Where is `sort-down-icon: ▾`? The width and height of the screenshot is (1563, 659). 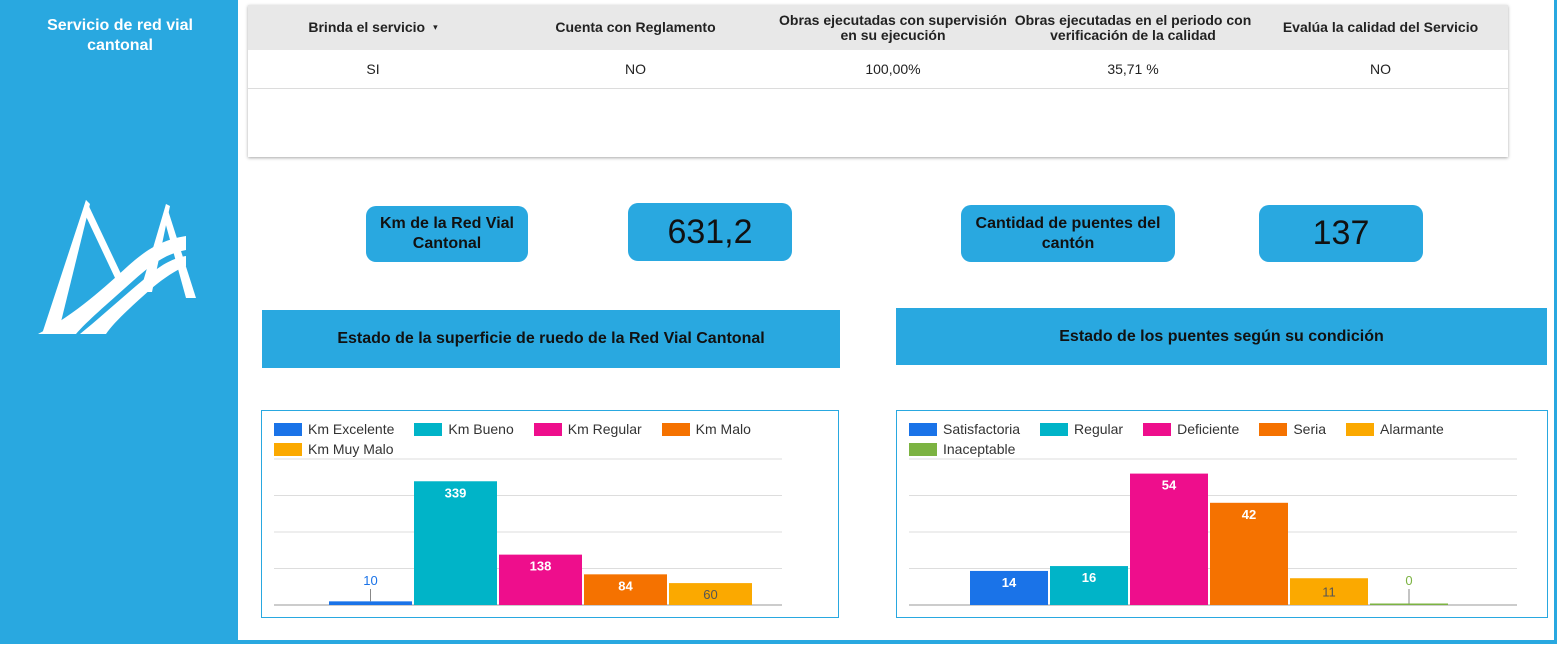 sort-down-icon: ▾ is located at coordinates (435, 27).